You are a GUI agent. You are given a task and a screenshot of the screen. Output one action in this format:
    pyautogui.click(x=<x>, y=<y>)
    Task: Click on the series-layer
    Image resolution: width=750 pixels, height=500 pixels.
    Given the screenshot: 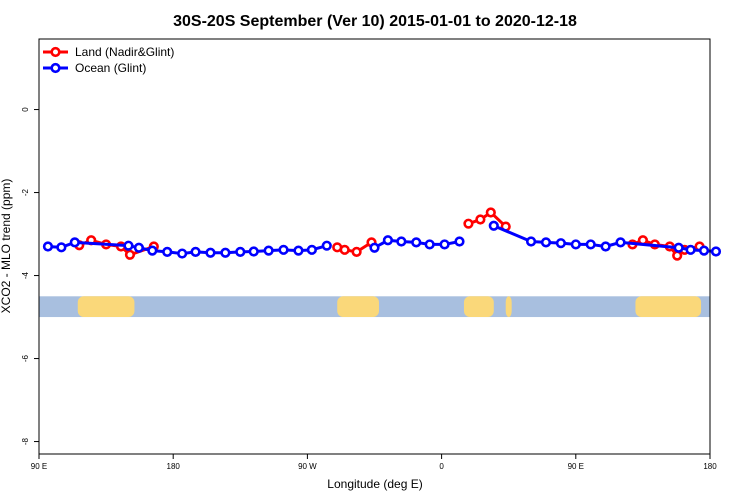 What is the action you would take?
    pyautogui.click(x=382, y=234)
    